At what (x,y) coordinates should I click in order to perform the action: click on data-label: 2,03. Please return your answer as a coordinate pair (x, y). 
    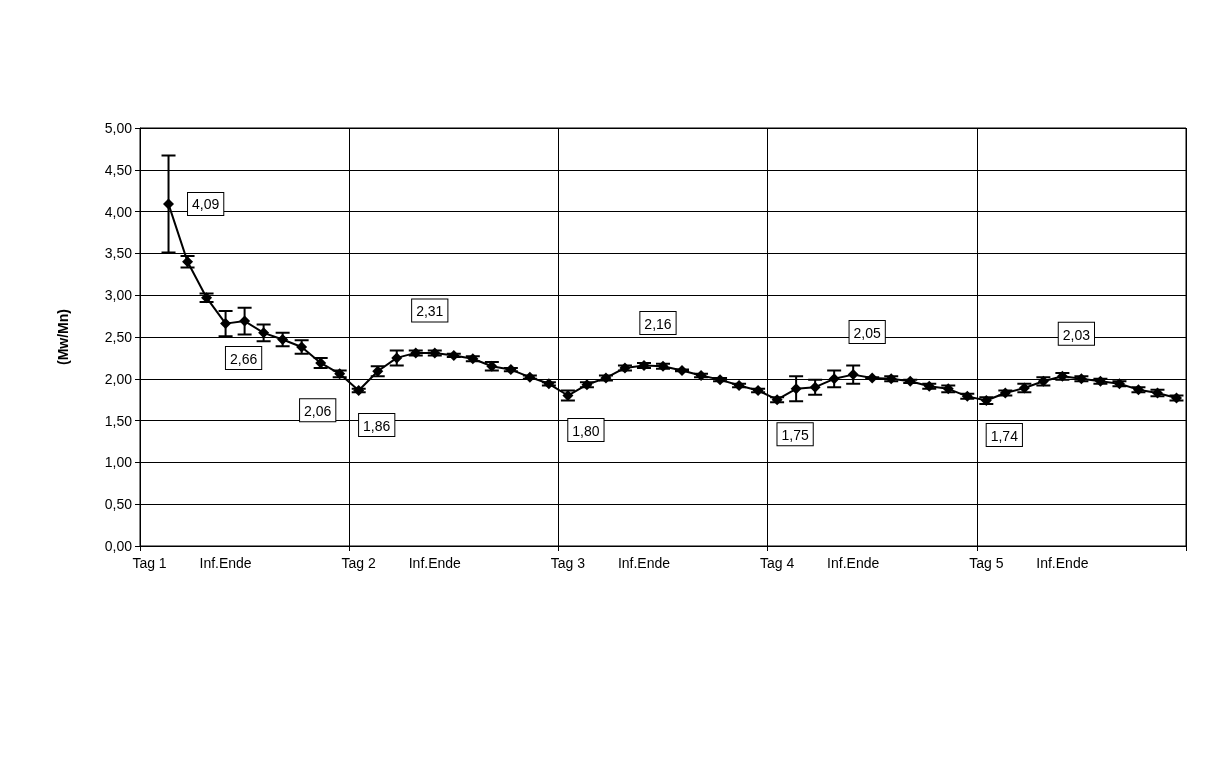
    Looking at the image, I should click on (1076, 334).